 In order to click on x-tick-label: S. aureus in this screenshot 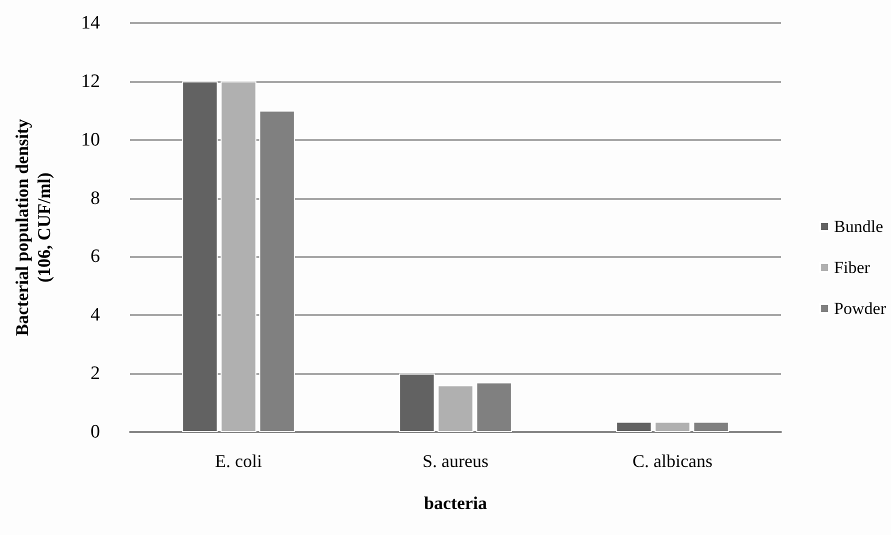, I will do `click(455, 461)`.